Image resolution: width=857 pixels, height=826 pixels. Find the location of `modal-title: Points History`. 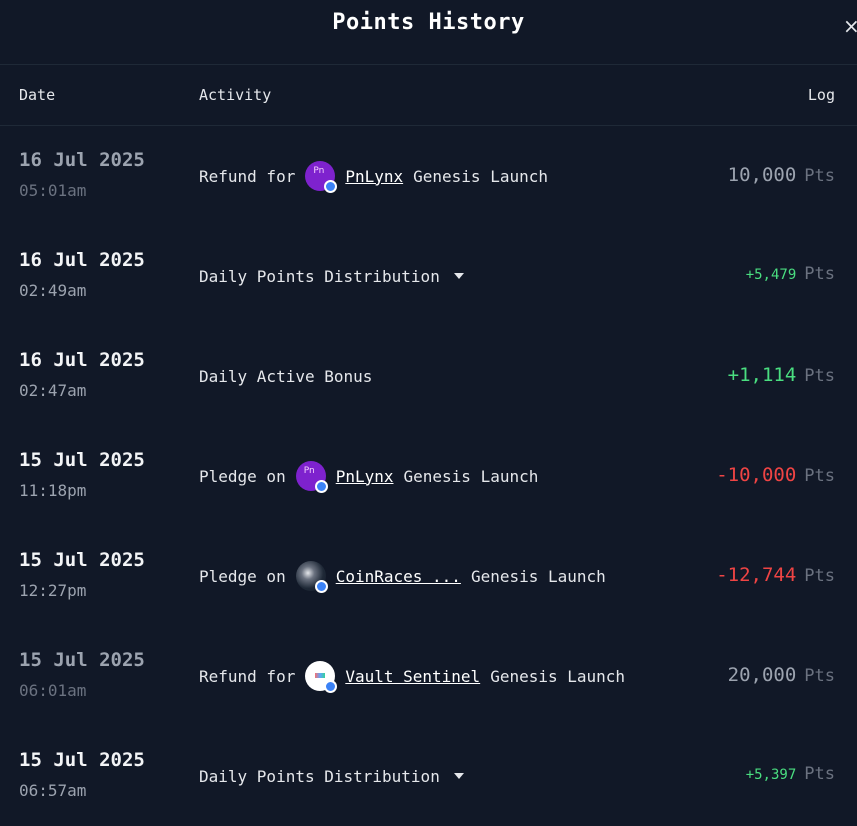

modal-title: Points History is located at coordinates (428, 22).